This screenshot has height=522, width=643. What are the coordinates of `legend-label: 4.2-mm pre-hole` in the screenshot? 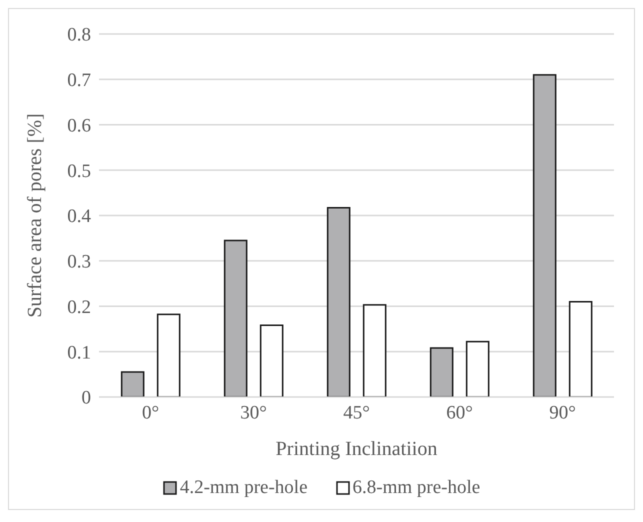 It's located at (244, 488).